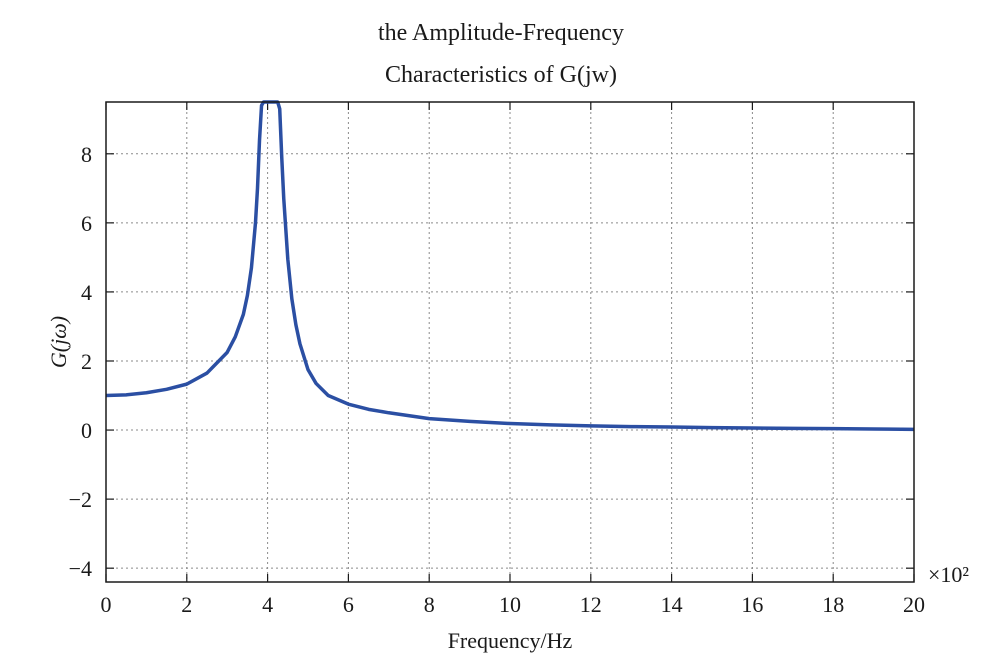 The height and width of the screenshot is (666, 1002). I want to click on y-tick-label: −2, so click(80, 499).